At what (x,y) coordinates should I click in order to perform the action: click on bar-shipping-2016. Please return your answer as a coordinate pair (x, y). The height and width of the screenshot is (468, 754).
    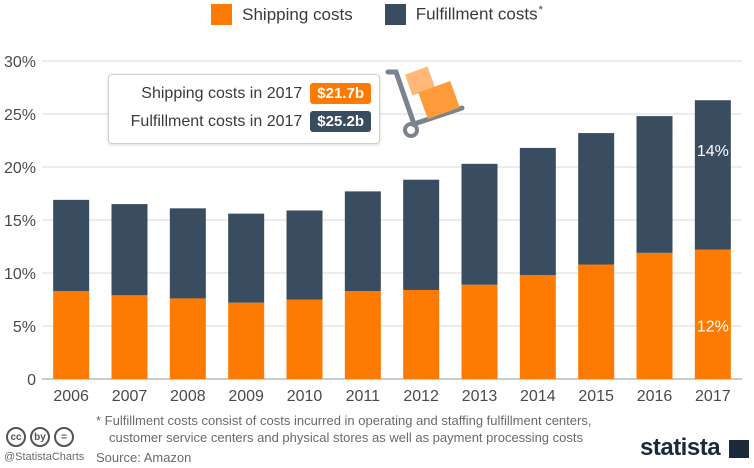
    Looking at the image, I should click on (654, 315).